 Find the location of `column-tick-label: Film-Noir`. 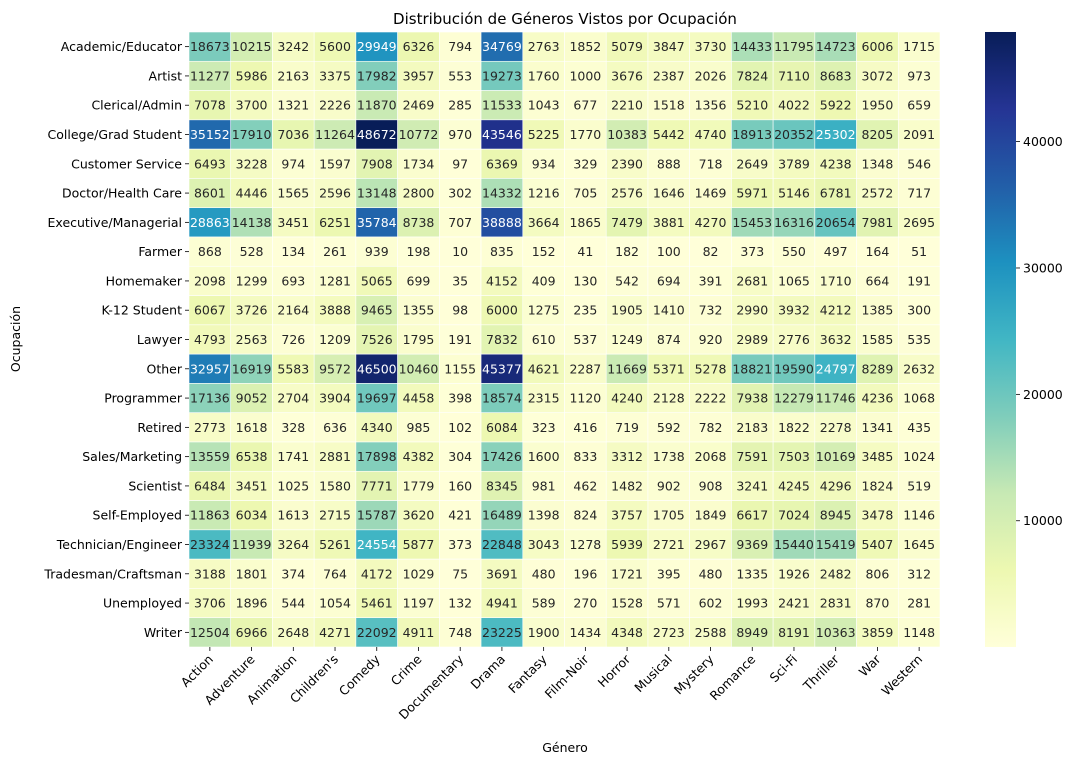

column-tick-label: Film-Noir is located at coordinates (567, 676).